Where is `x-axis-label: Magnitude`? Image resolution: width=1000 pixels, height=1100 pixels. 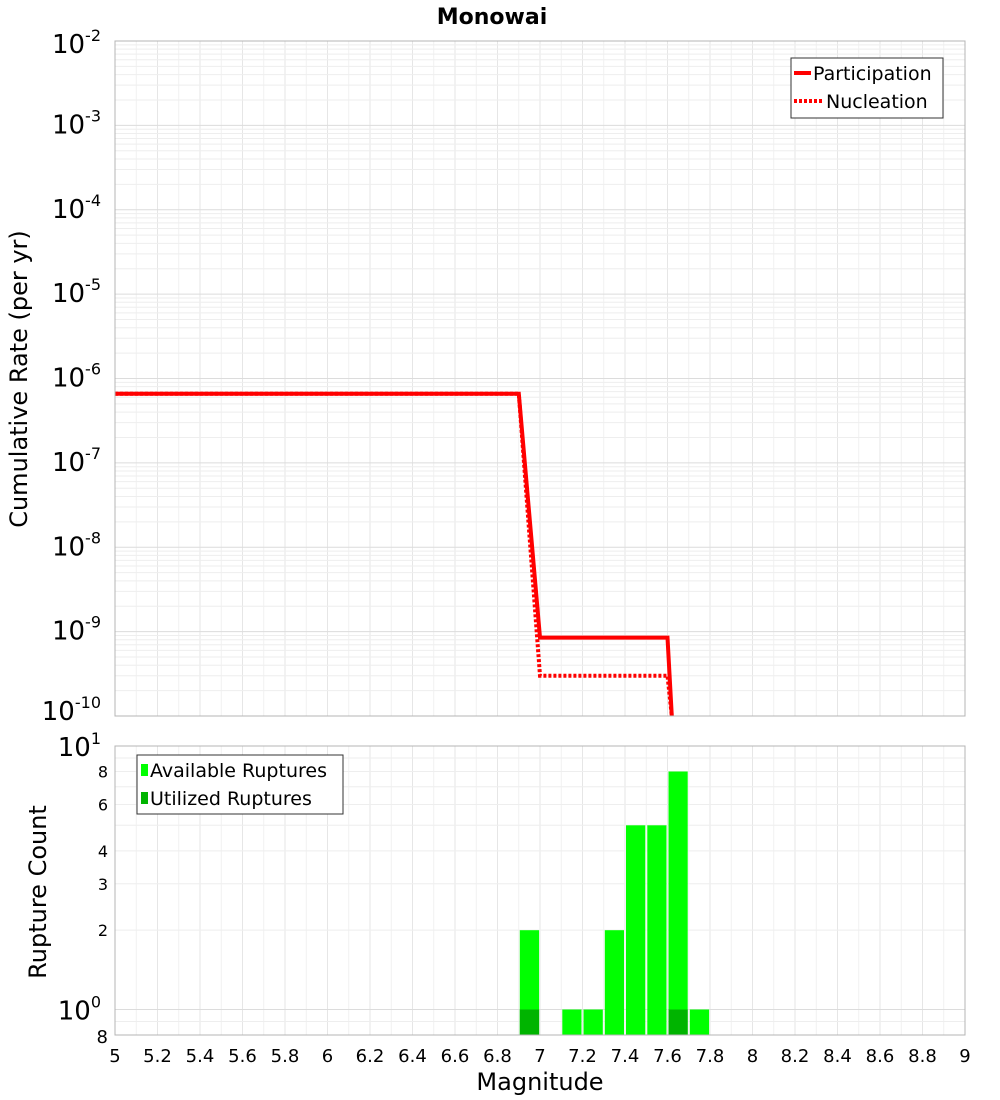 x-axis-label: Magnitude is located at coordinates (539, 1082).